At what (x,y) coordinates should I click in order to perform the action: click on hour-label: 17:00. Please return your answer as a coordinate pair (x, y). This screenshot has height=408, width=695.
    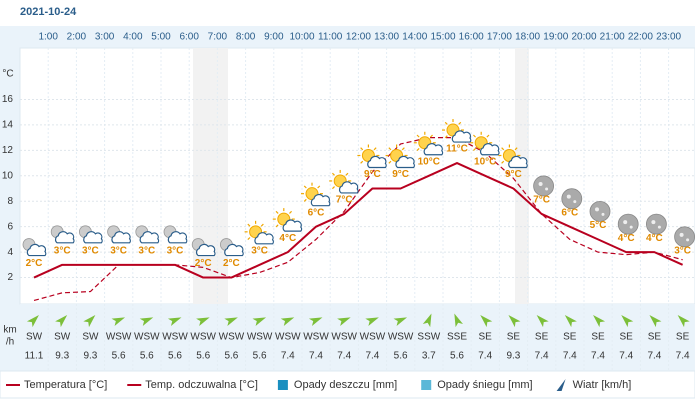
    Looking at the image, I should click on (499, 37).